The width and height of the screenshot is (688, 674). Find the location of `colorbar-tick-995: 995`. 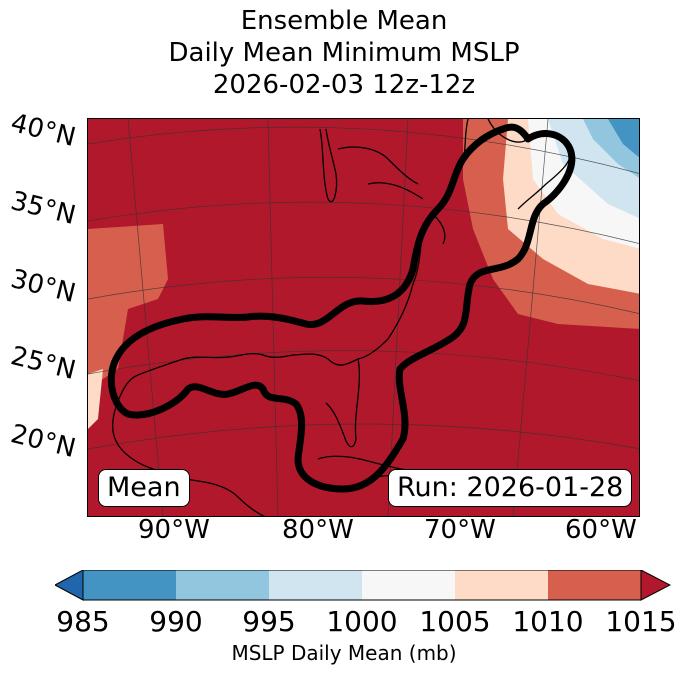

colorbar-tick-995: 995 is located at coordinates (269, 621).